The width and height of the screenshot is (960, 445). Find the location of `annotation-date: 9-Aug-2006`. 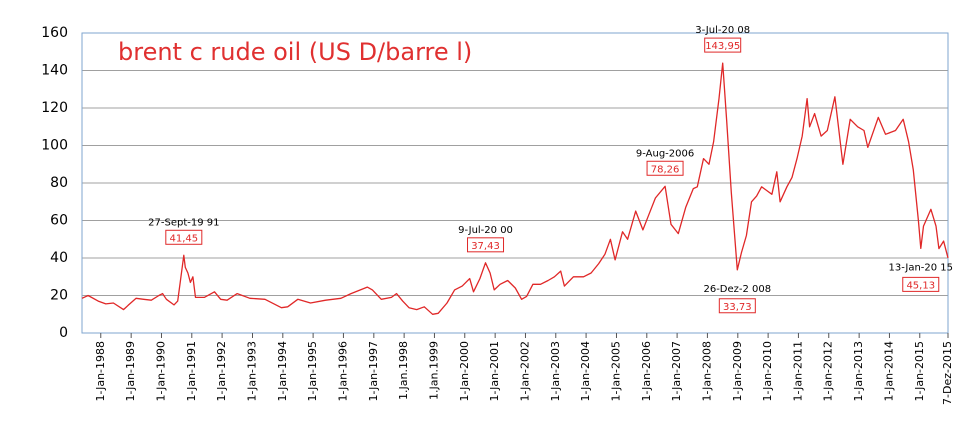

annotation-date: 9-Aug-2006 is located at coordinates (665, 153).